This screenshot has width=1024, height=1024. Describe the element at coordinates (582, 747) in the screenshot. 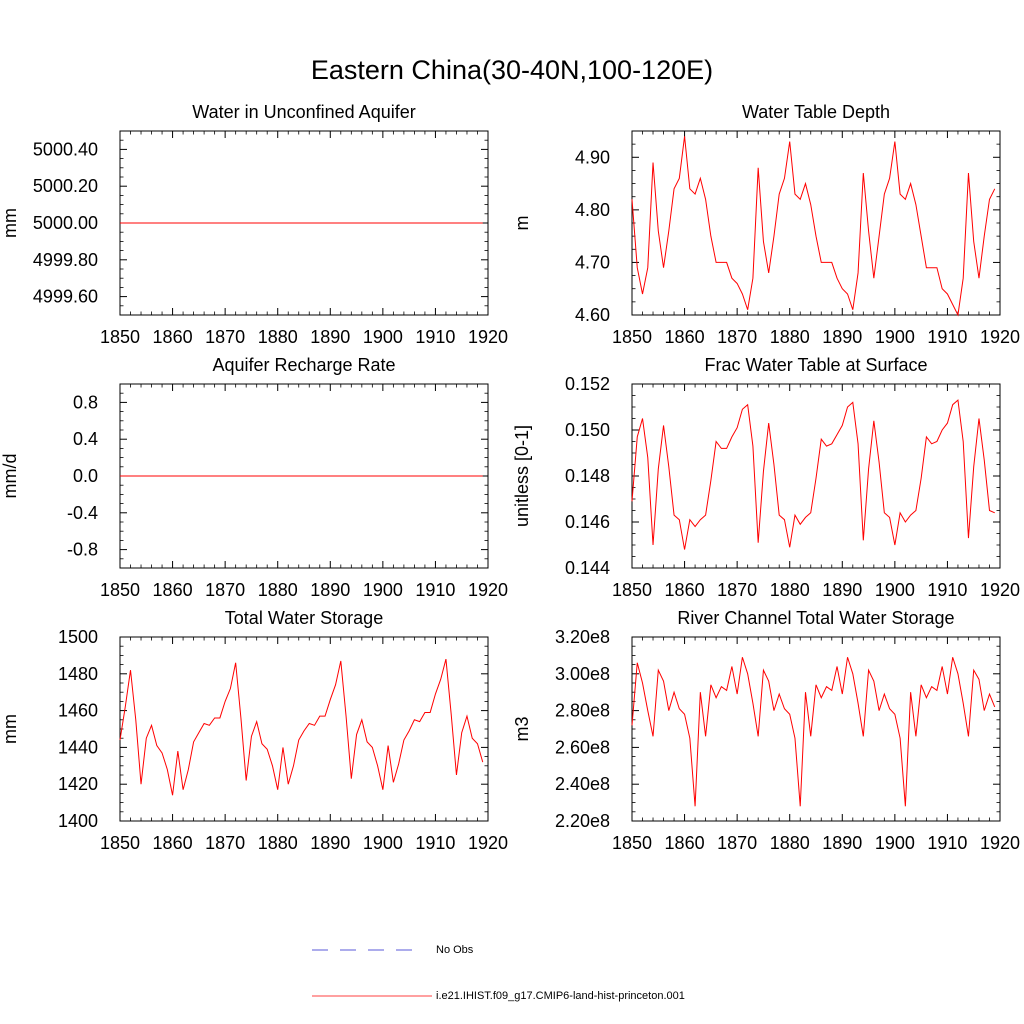

I see `y-tick-label: 2.60e8` at that location.